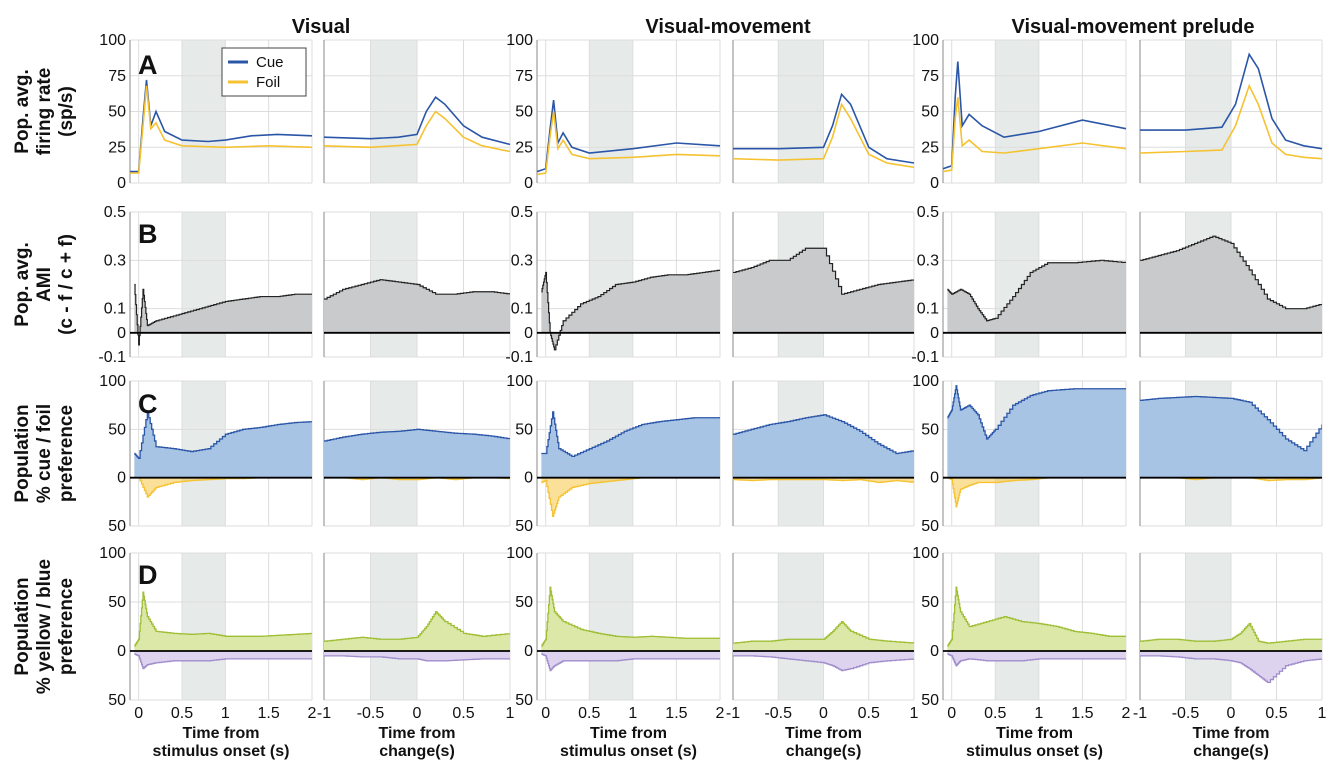 The height and width of the screenshot is (762, 1328). Describe the element at coordinates (66, 111) in the screenshot. I see `row-y-label: (sp/s)` at that location.